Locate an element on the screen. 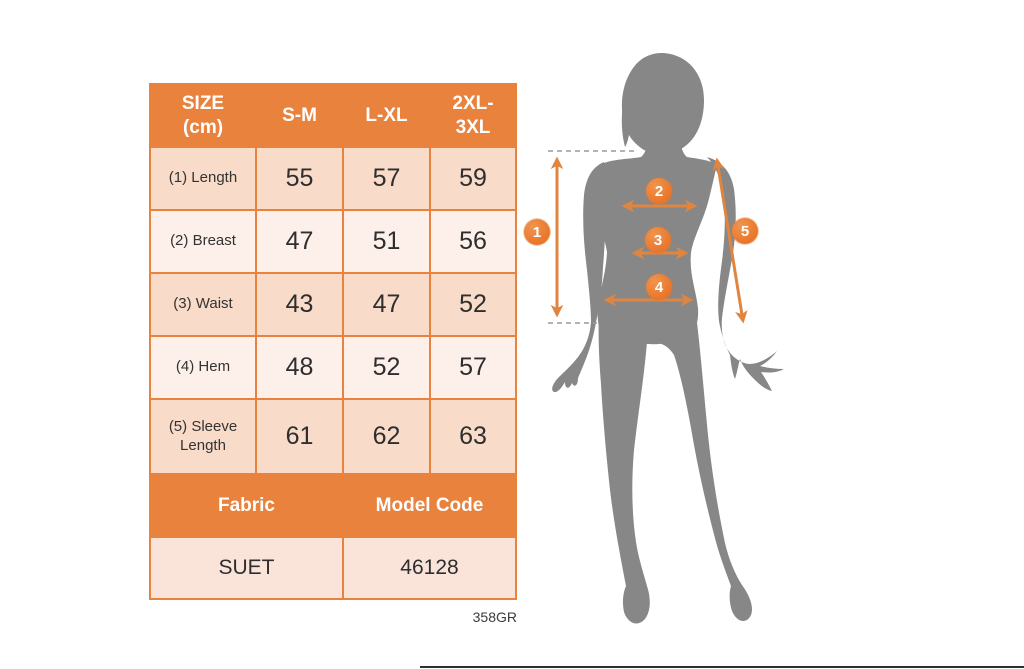 Image resolution: width=1024 pixels, height=669 pixels. bottom-divider-line is located at coordinates (722, 667).